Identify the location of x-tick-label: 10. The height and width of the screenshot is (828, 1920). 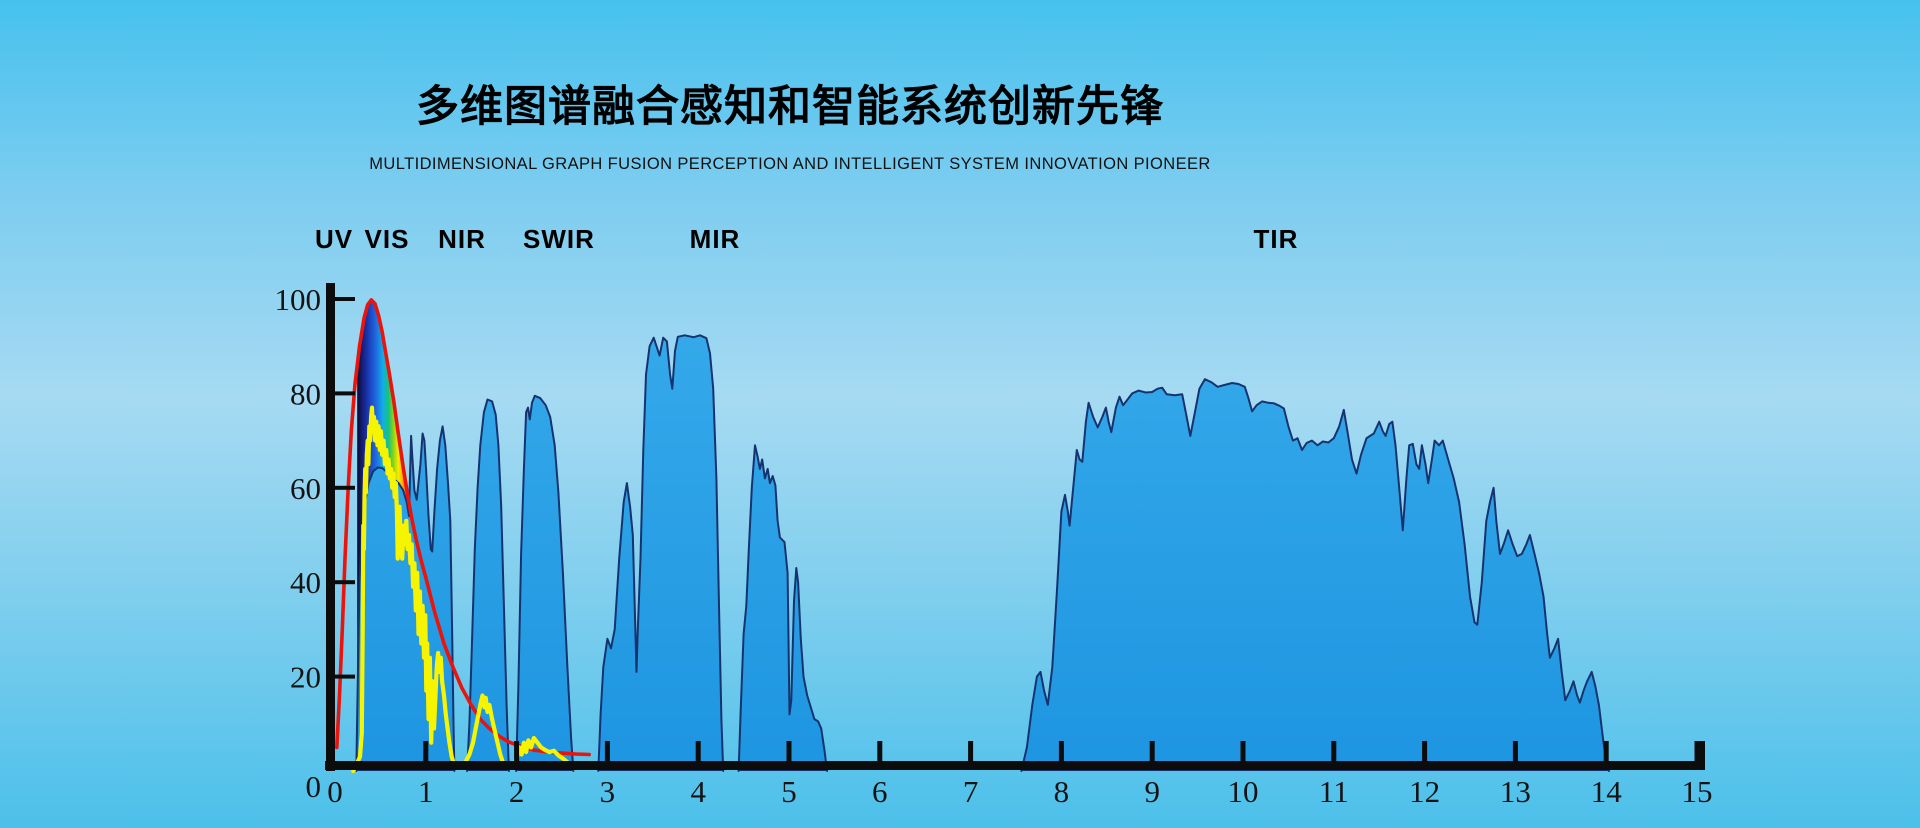
(1243, 791).